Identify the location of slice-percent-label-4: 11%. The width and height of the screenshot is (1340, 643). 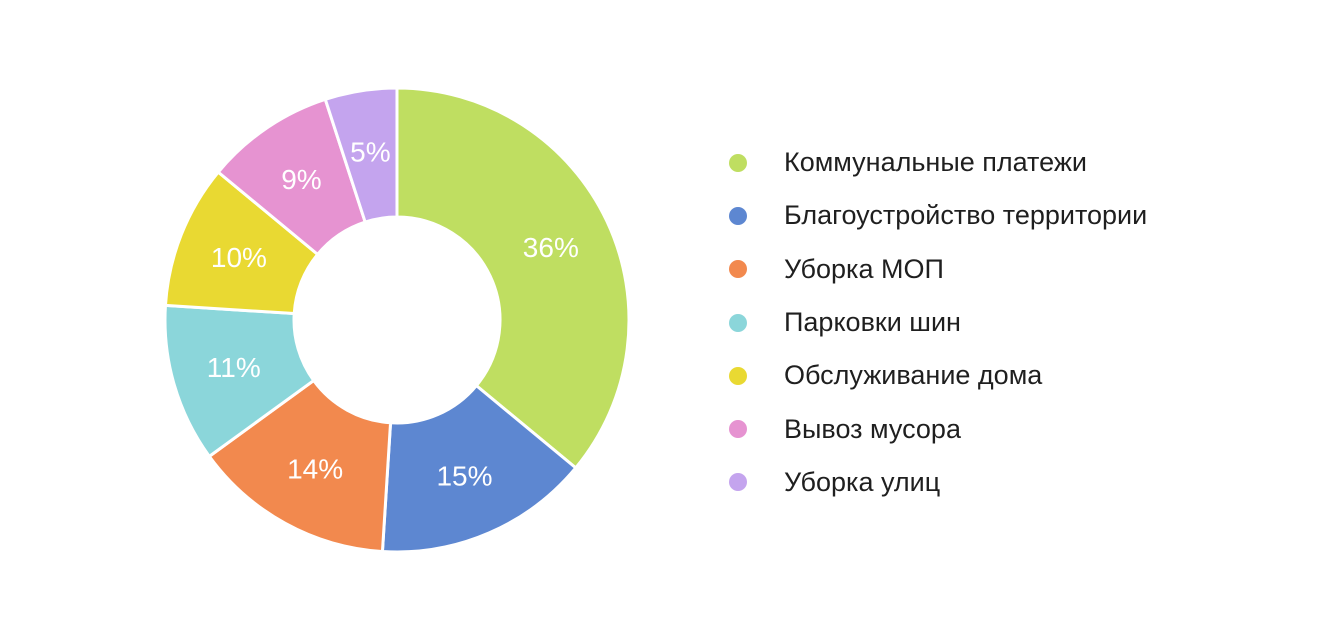
(234, 367).